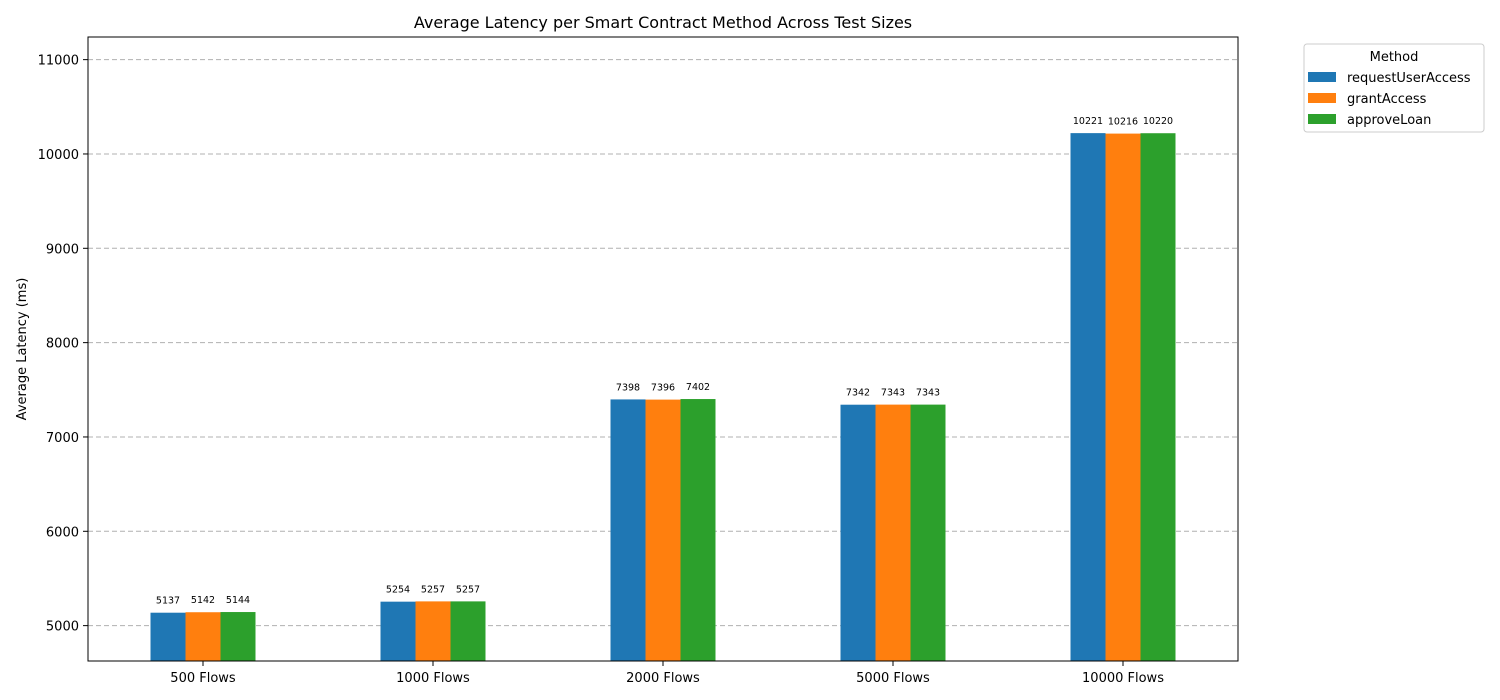 Image resolution: width=1500 pixels, height=700 pixels. I want to click on bar-value-label: 5137, so click(168, 601).